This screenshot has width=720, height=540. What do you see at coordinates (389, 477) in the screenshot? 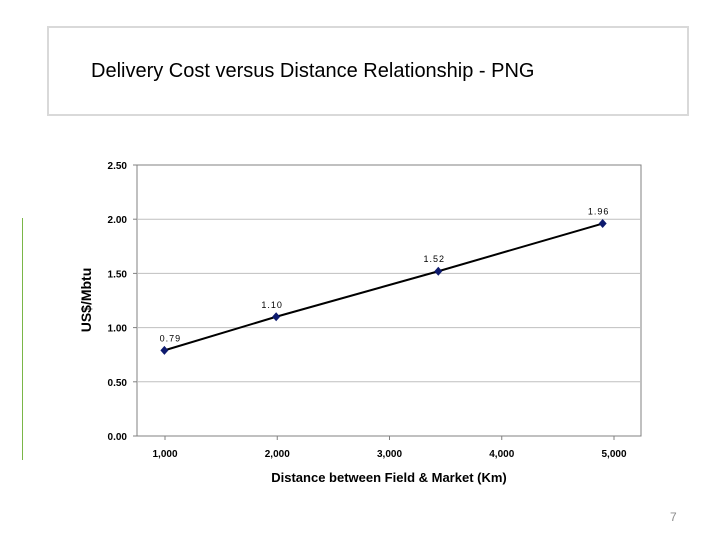
I see `x-axis-label: Distance between Field & Market (Km)` at bounding box center [389, 477].